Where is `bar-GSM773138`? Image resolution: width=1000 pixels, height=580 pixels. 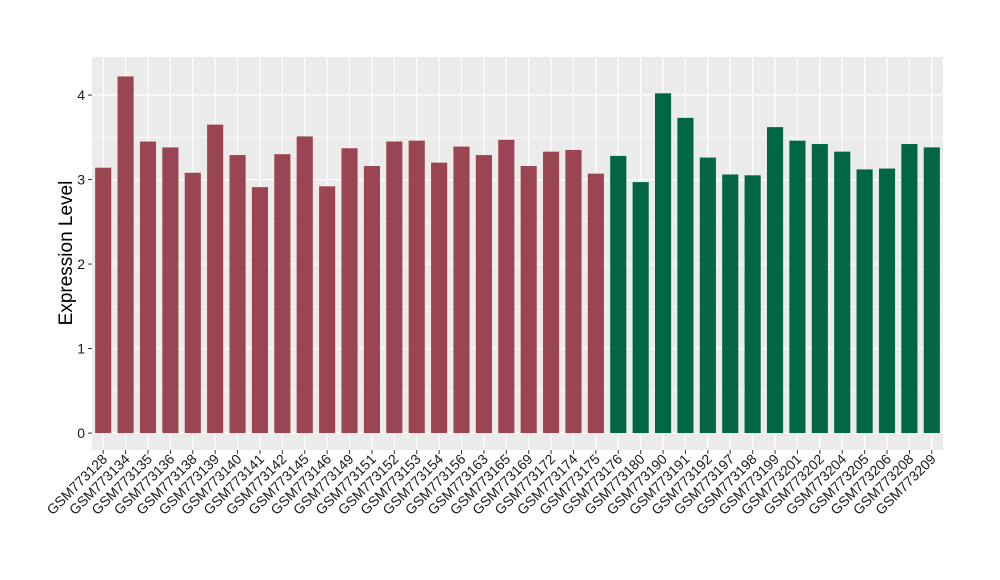 bar-GSM773138 is located at coordinates (192, 303).